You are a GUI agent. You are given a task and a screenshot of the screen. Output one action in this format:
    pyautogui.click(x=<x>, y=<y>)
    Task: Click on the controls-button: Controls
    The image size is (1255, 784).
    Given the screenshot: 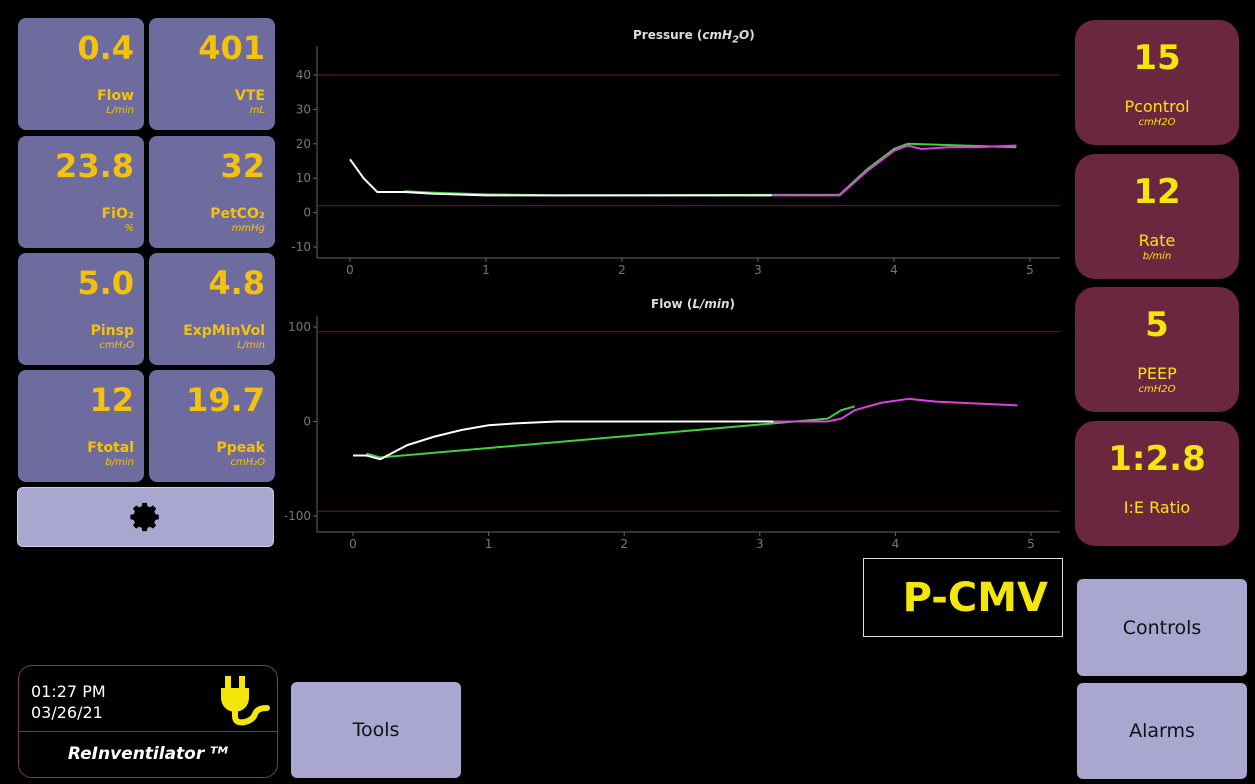 What is the action you would take?
    pyautogui.click(x=1162, y=627)
    